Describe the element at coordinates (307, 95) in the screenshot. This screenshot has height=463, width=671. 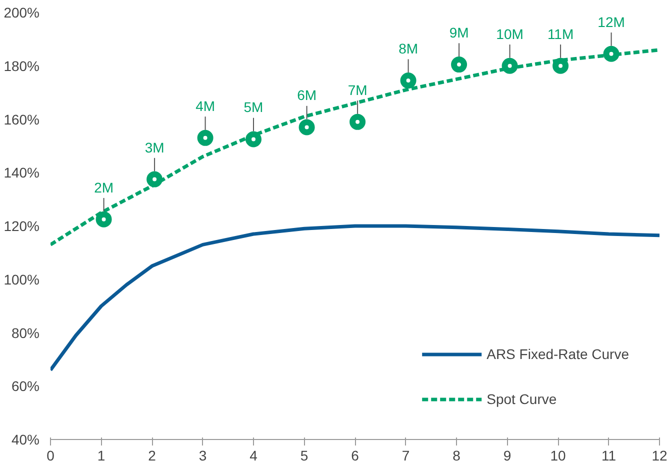
I see `annotation: 6M` at that location.